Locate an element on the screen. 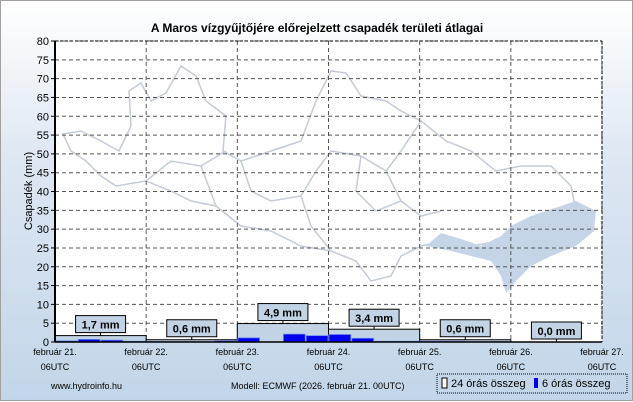  y-tick-label: 5 is located at coordinates (46, 324).